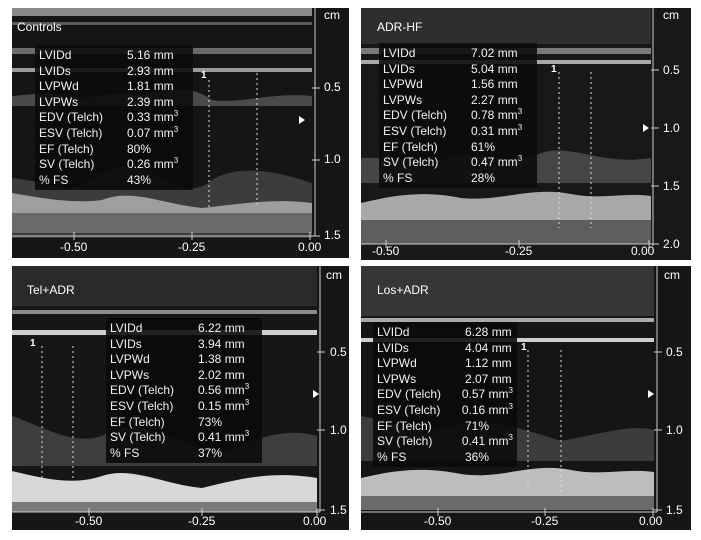  I want to click on y-tick: 0.5, so click(671, 70).